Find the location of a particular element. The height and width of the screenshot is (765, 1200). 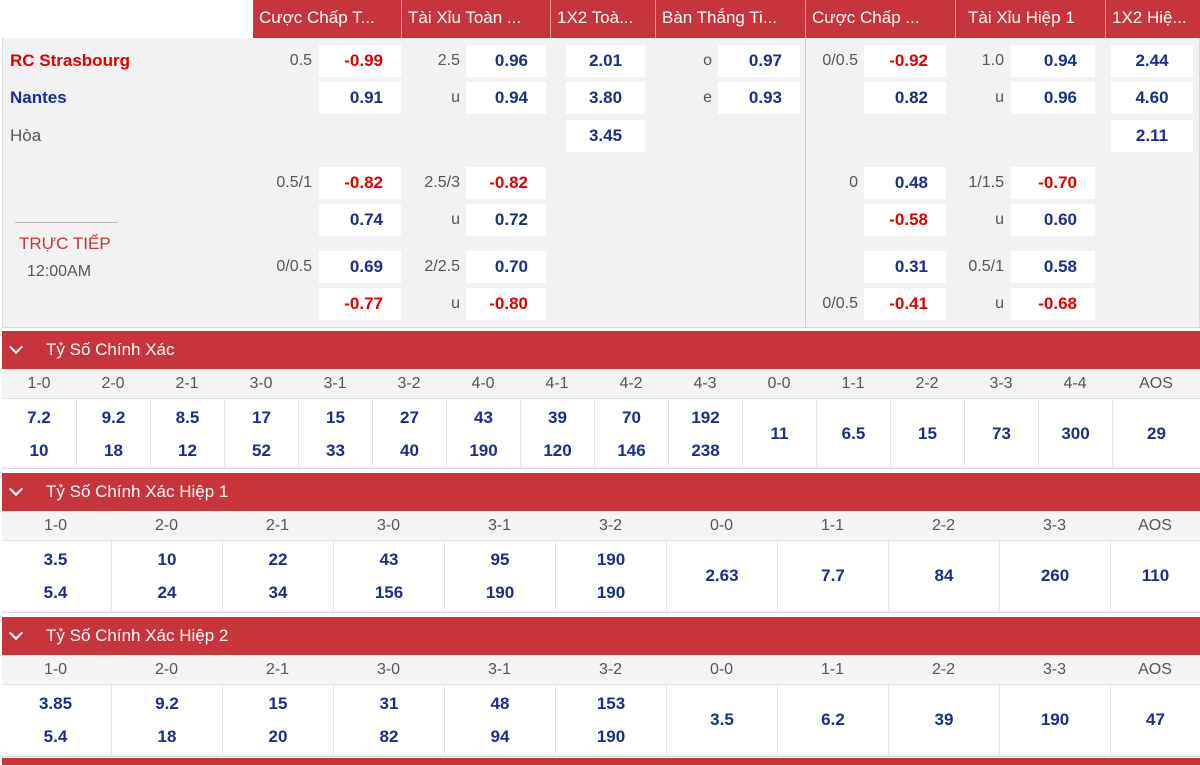

h1-1x2-home: 2.44 is located at coordinates (1152, 61).